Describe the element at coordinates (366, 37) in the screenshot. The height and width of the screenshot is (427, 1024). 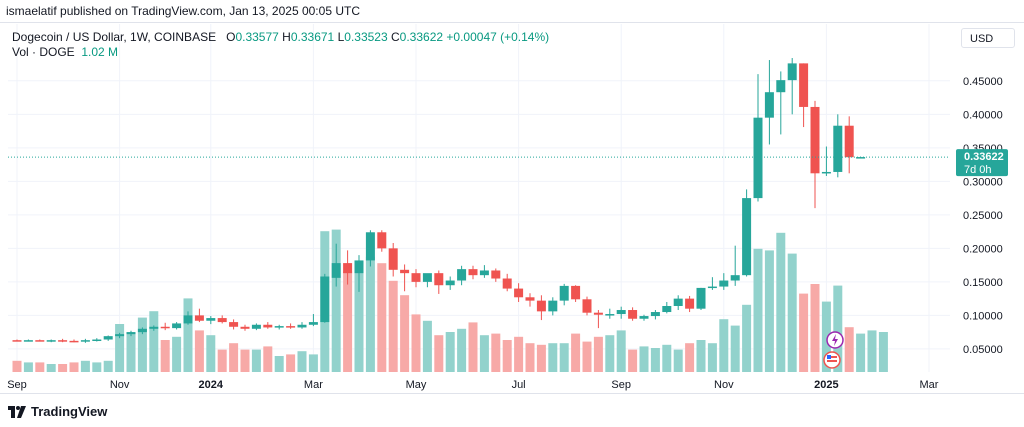
I see `low-value: 0.33523` at that location.